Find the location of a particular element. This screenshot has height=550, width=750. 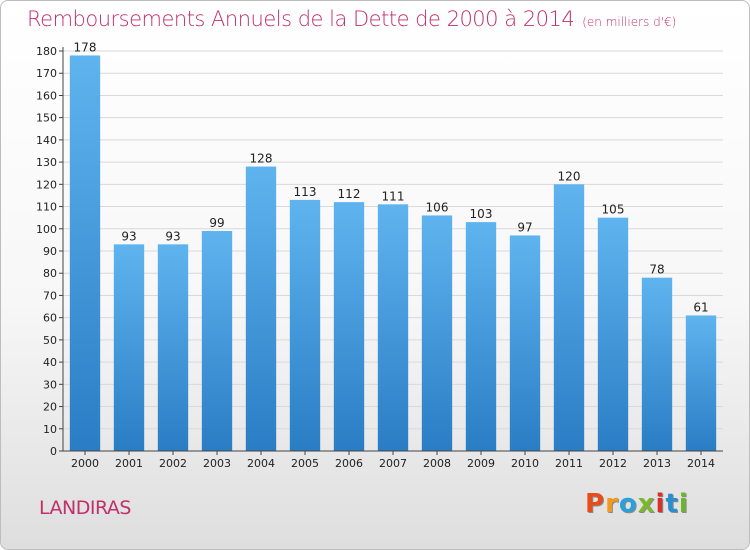

x-tick-label: 2000 is located at coordinates (85, 463).